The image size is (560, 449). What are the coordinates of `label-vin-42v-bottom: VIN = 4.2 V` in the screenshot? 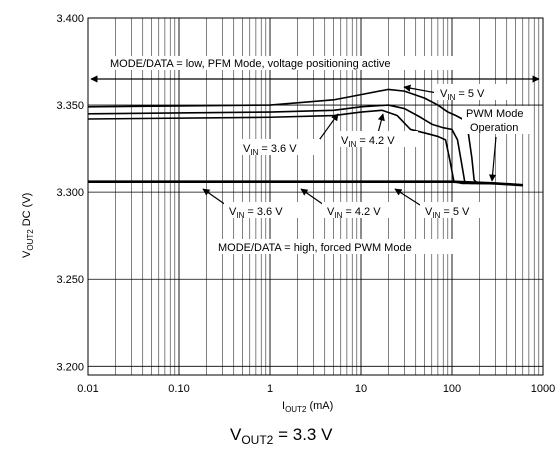 It's located at (354, 213).